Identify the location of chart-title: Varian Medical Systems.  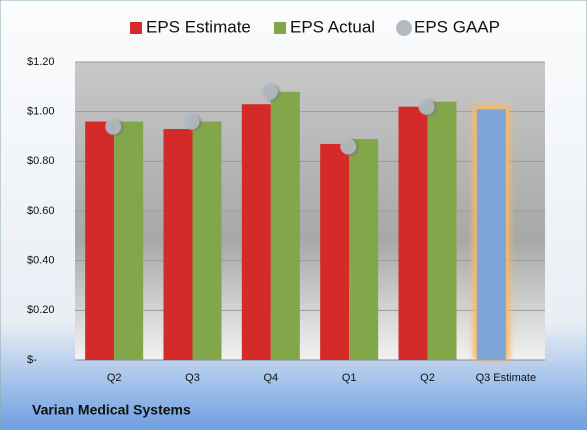
(111, 410).